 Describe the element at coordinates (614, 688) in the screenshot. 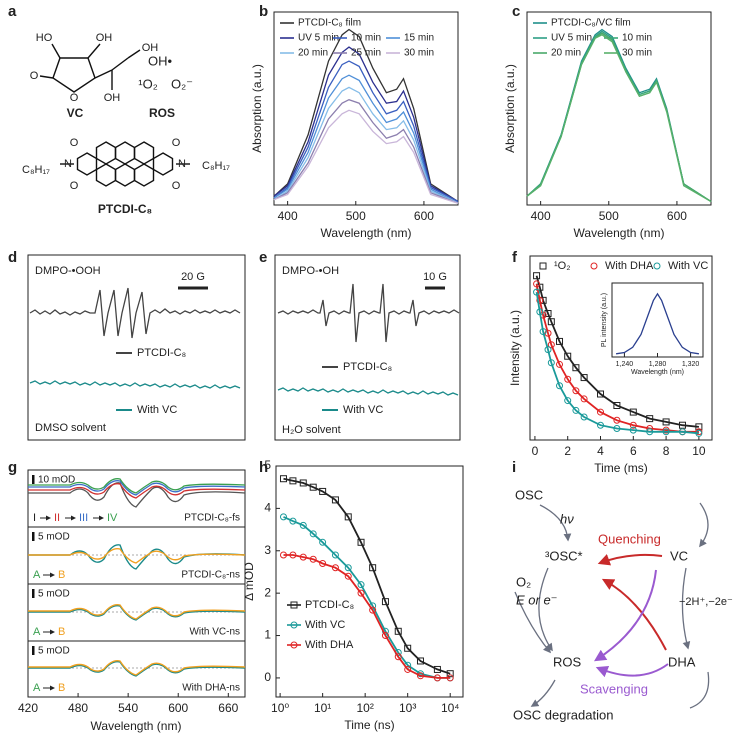

I see `edge-label: Scavenging` at that location.